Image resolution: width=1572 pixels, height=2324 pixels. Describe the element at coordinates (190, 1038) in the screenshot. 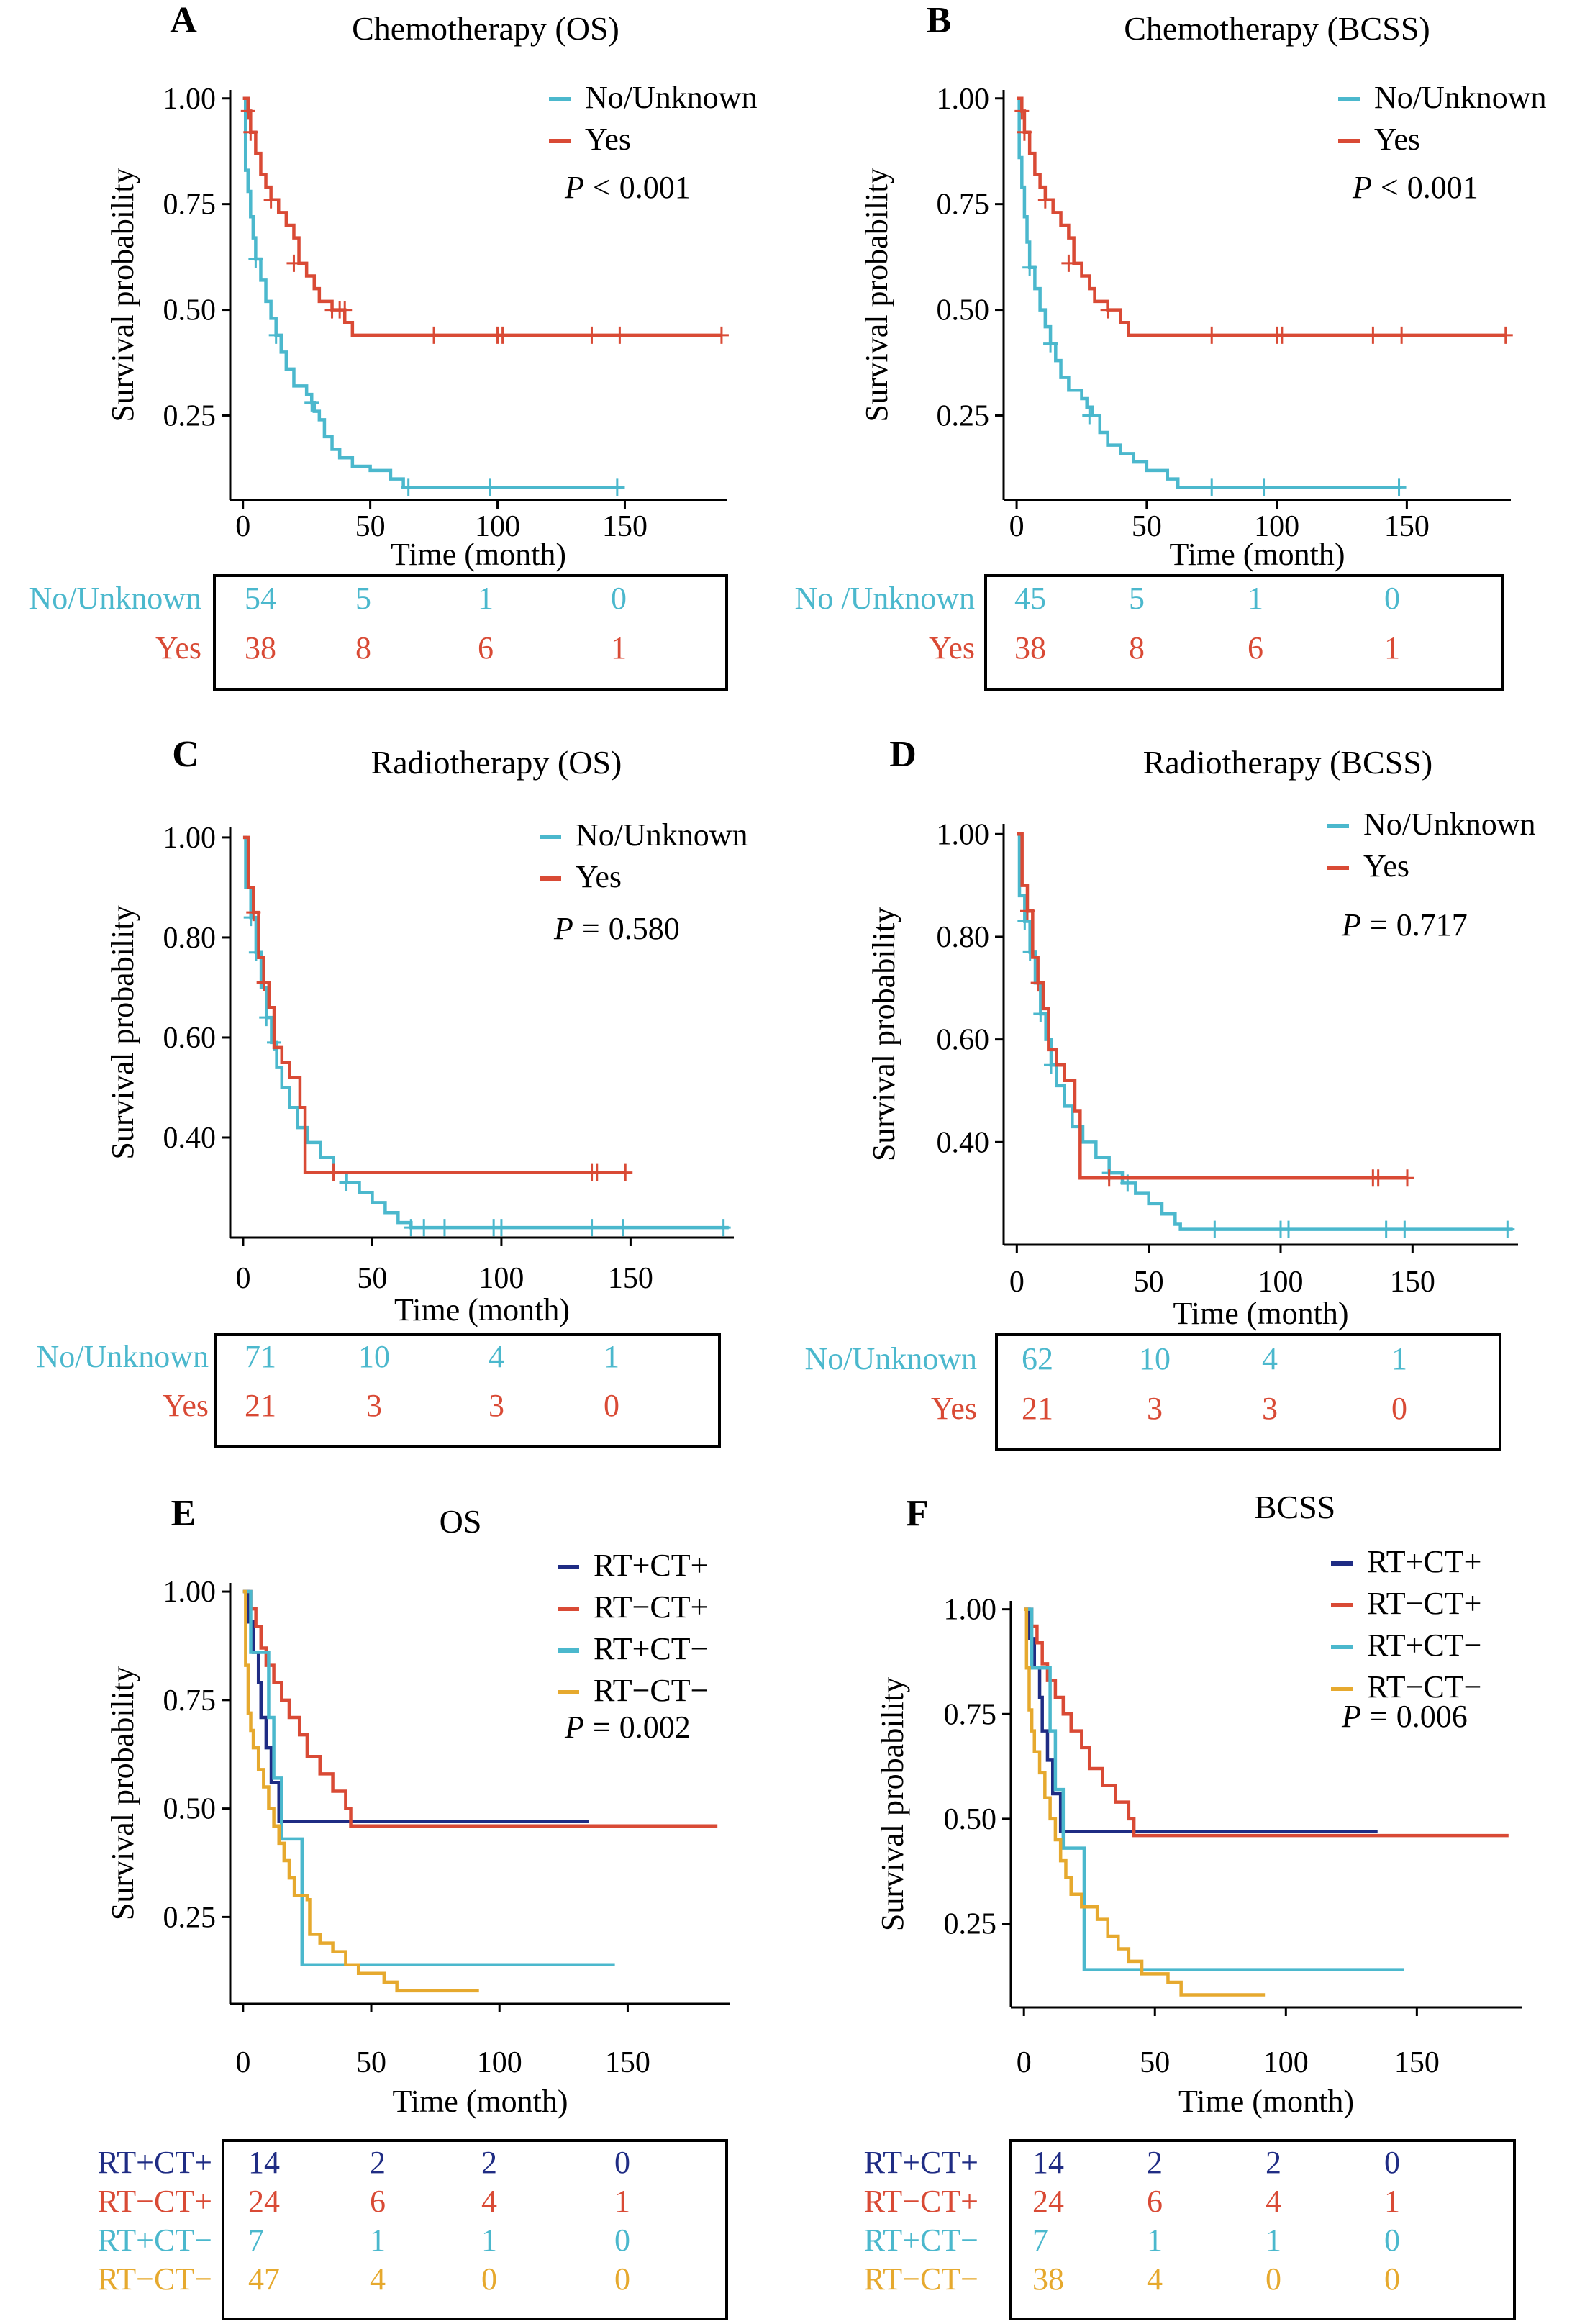

I see `y-tick-label: 0.60` at that location.